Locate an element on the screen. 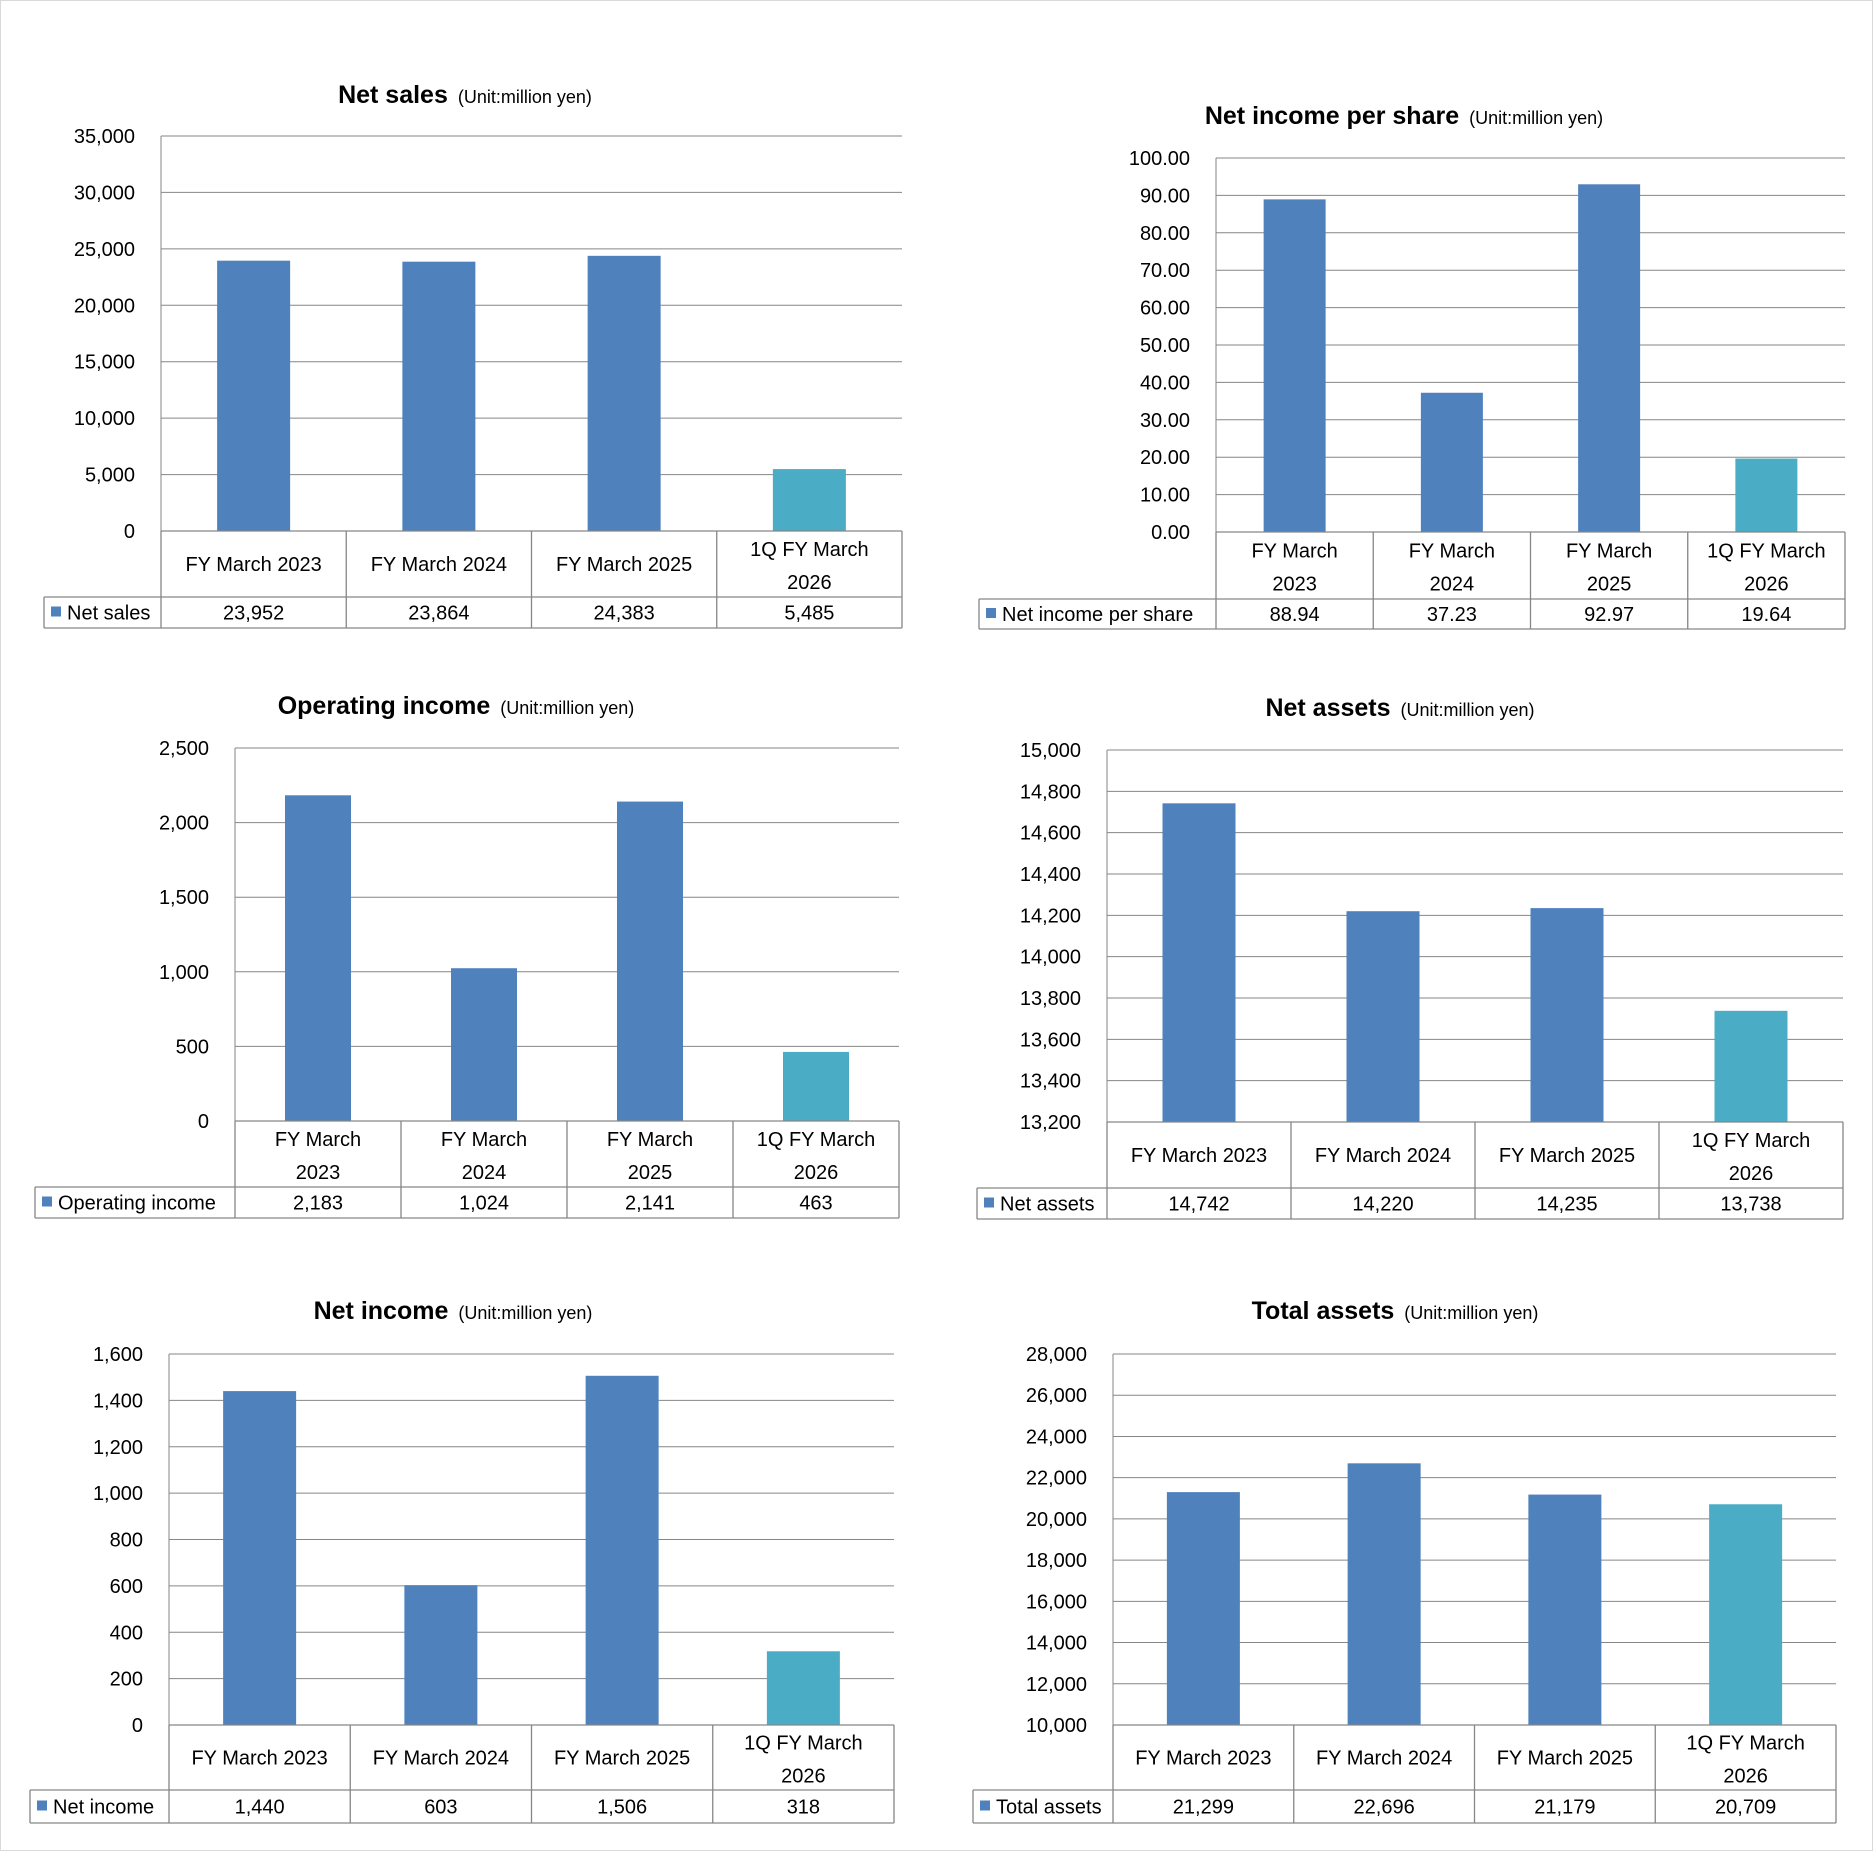 The image size is (1873, 1851). operating-income-category-label-line: 2026 is located at coordinates (816, 1173).